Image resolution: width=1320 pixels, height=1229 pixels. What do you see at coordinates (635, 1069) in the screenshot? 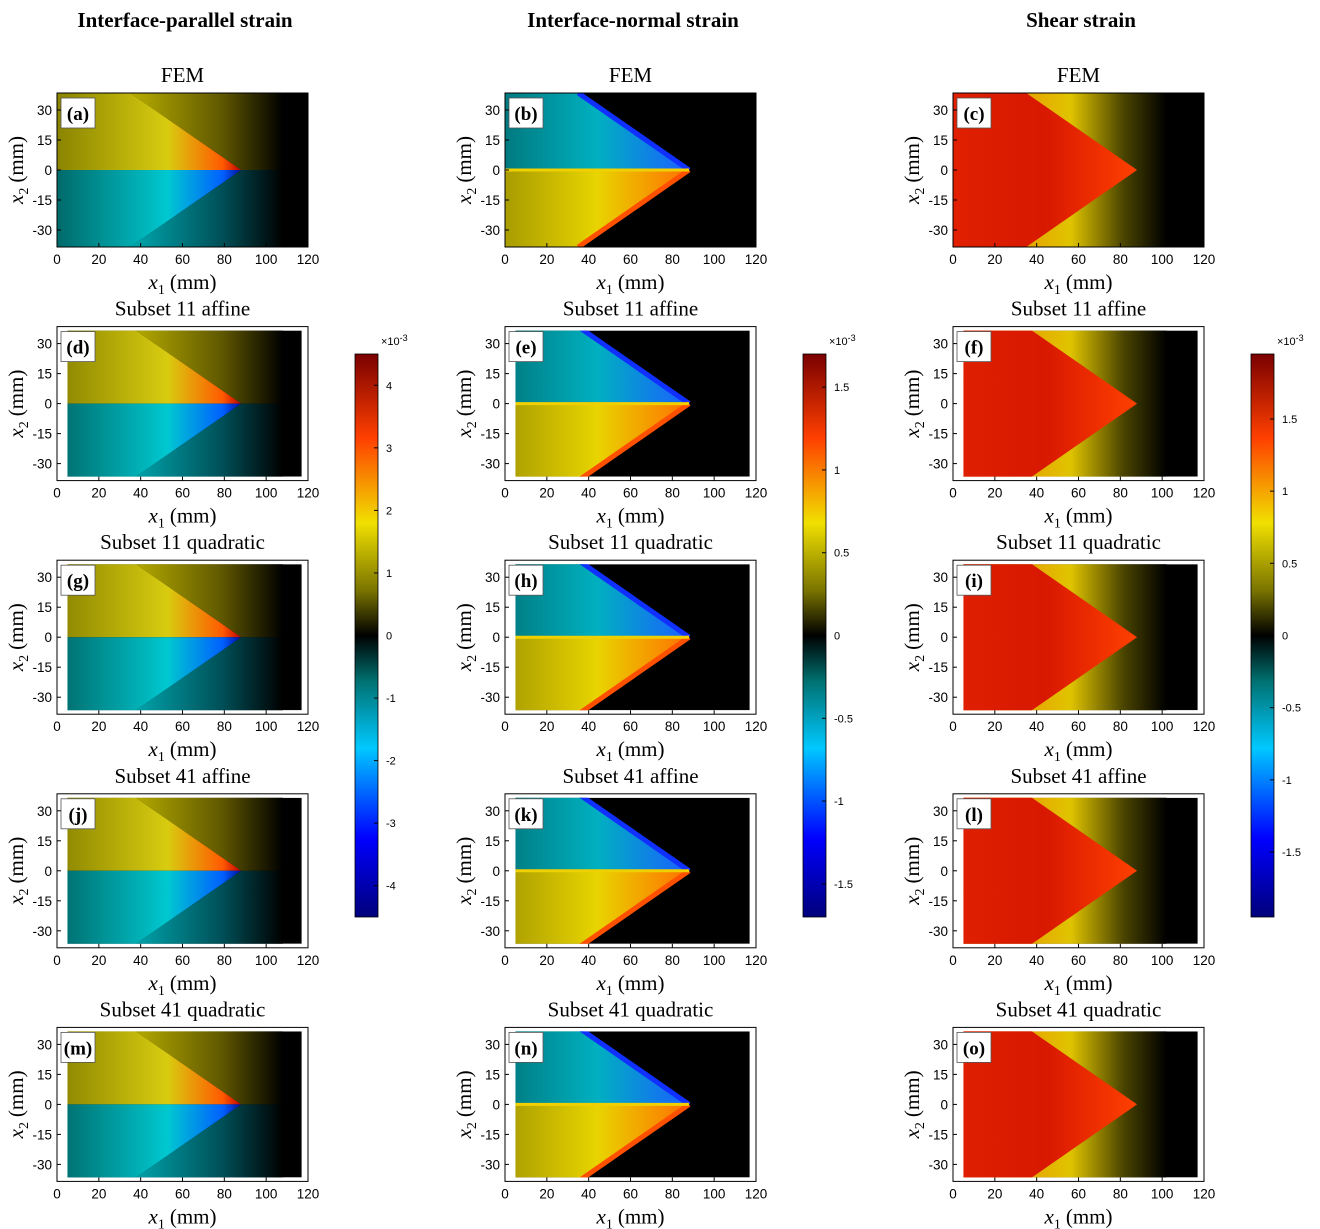
I see `field-front` at bounding box center [635, 1069].